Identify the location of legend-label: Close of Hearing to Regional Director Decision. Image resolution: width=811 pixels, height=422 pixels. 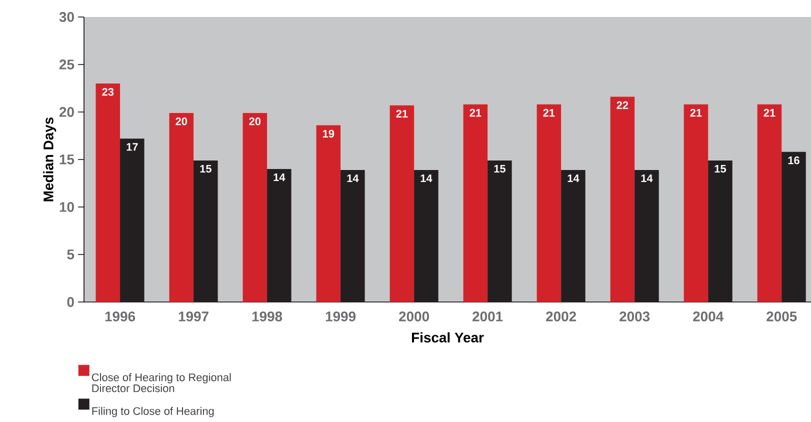
(161, 382).